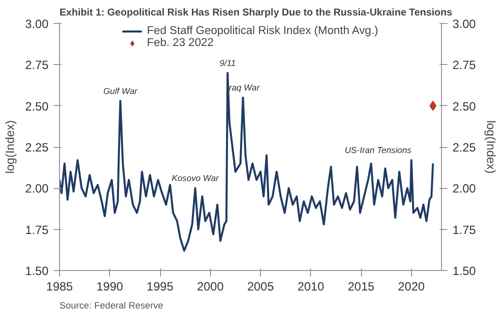 The height and width of the screenshot is (315, 500). Describe the element at coordinates (37, 65) in the screenshot. I see `y-tick-label: 2.75` at that location.